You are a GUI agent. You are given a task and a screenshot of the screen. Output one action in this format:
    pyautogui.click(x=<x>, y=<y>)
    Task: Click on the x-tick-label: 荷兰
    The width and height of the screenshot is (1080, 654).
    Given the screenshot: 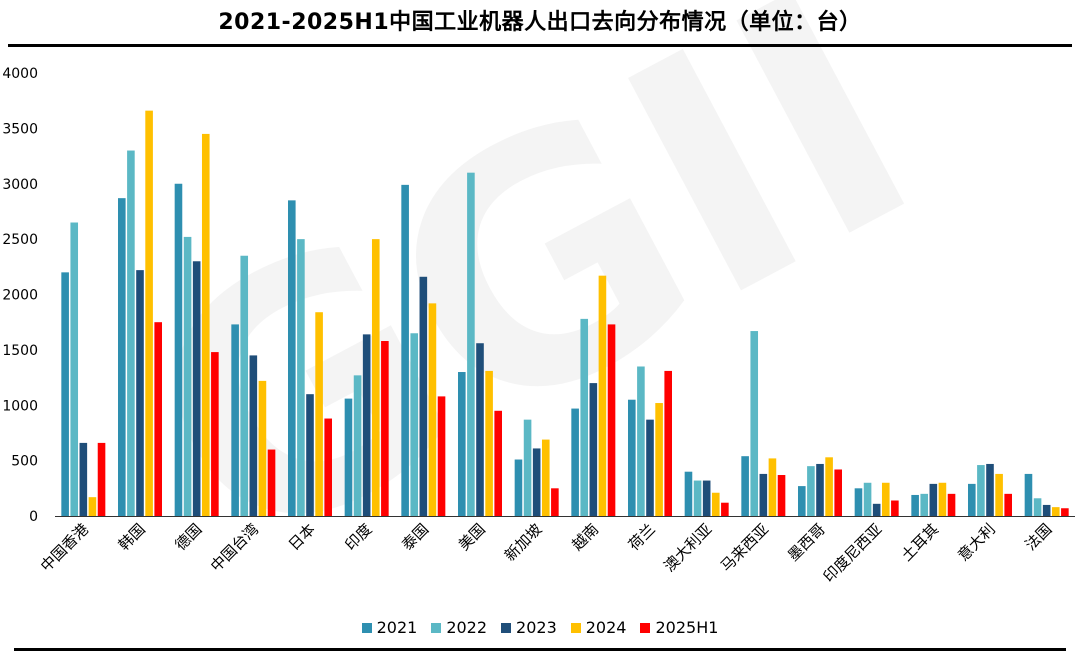 What is the action you would take?
    pyautogui.click(x=642, y=537)
    